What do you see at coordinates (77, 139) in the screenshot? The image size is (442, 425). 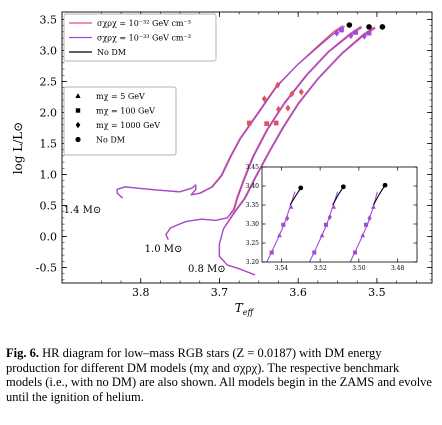 I see `legend-circle-marker` at bounding box center [77, 139].